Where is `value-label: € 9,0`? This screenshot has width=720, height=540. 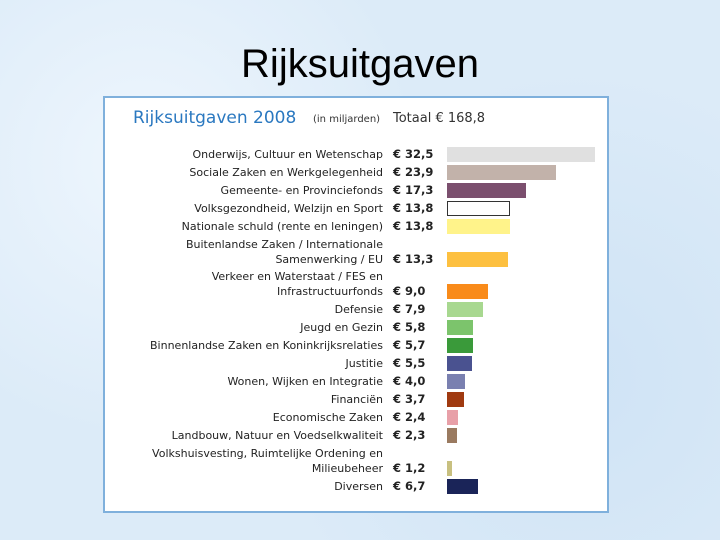 value-label: € 9,0 is located at coordinates (409, 291).